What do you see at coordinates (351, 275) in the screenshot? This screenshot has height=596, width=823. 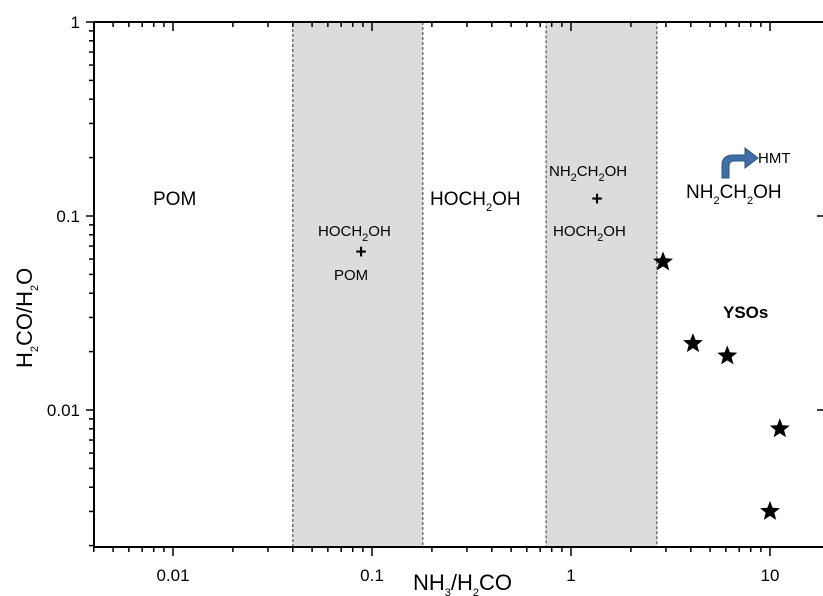 I see `region-label-band1-line2: POM` at bounding box center [351, 275].